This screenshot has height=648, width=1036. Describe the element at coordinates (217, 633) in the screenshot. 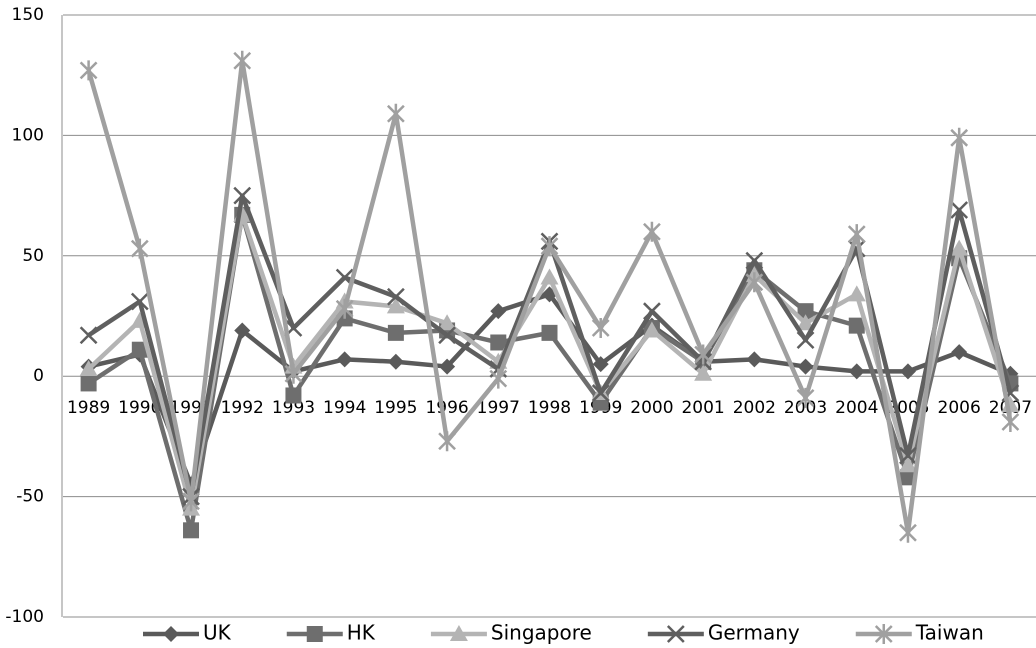

I see `legend-label: UK` at that location.